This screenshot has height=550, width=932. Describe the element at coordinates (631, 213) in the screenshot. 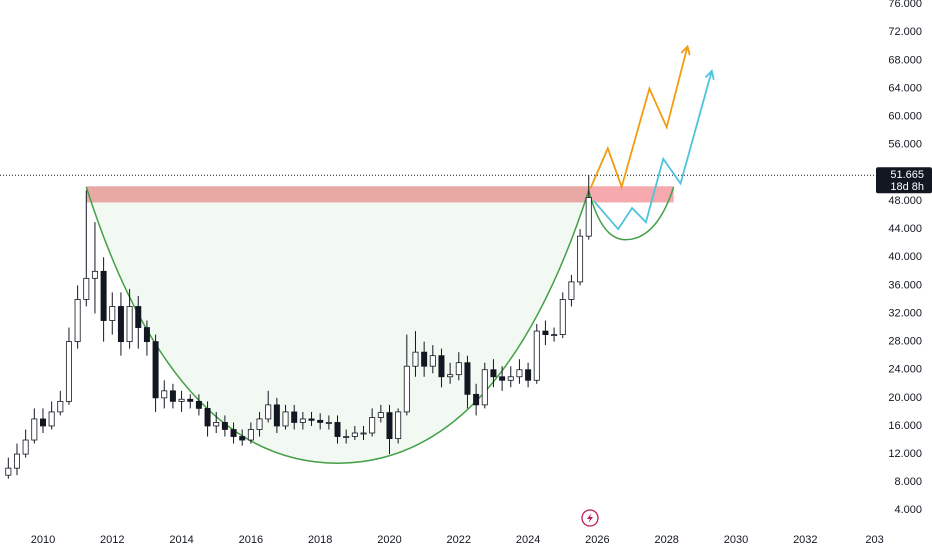

I see `handle-curve` at that location.